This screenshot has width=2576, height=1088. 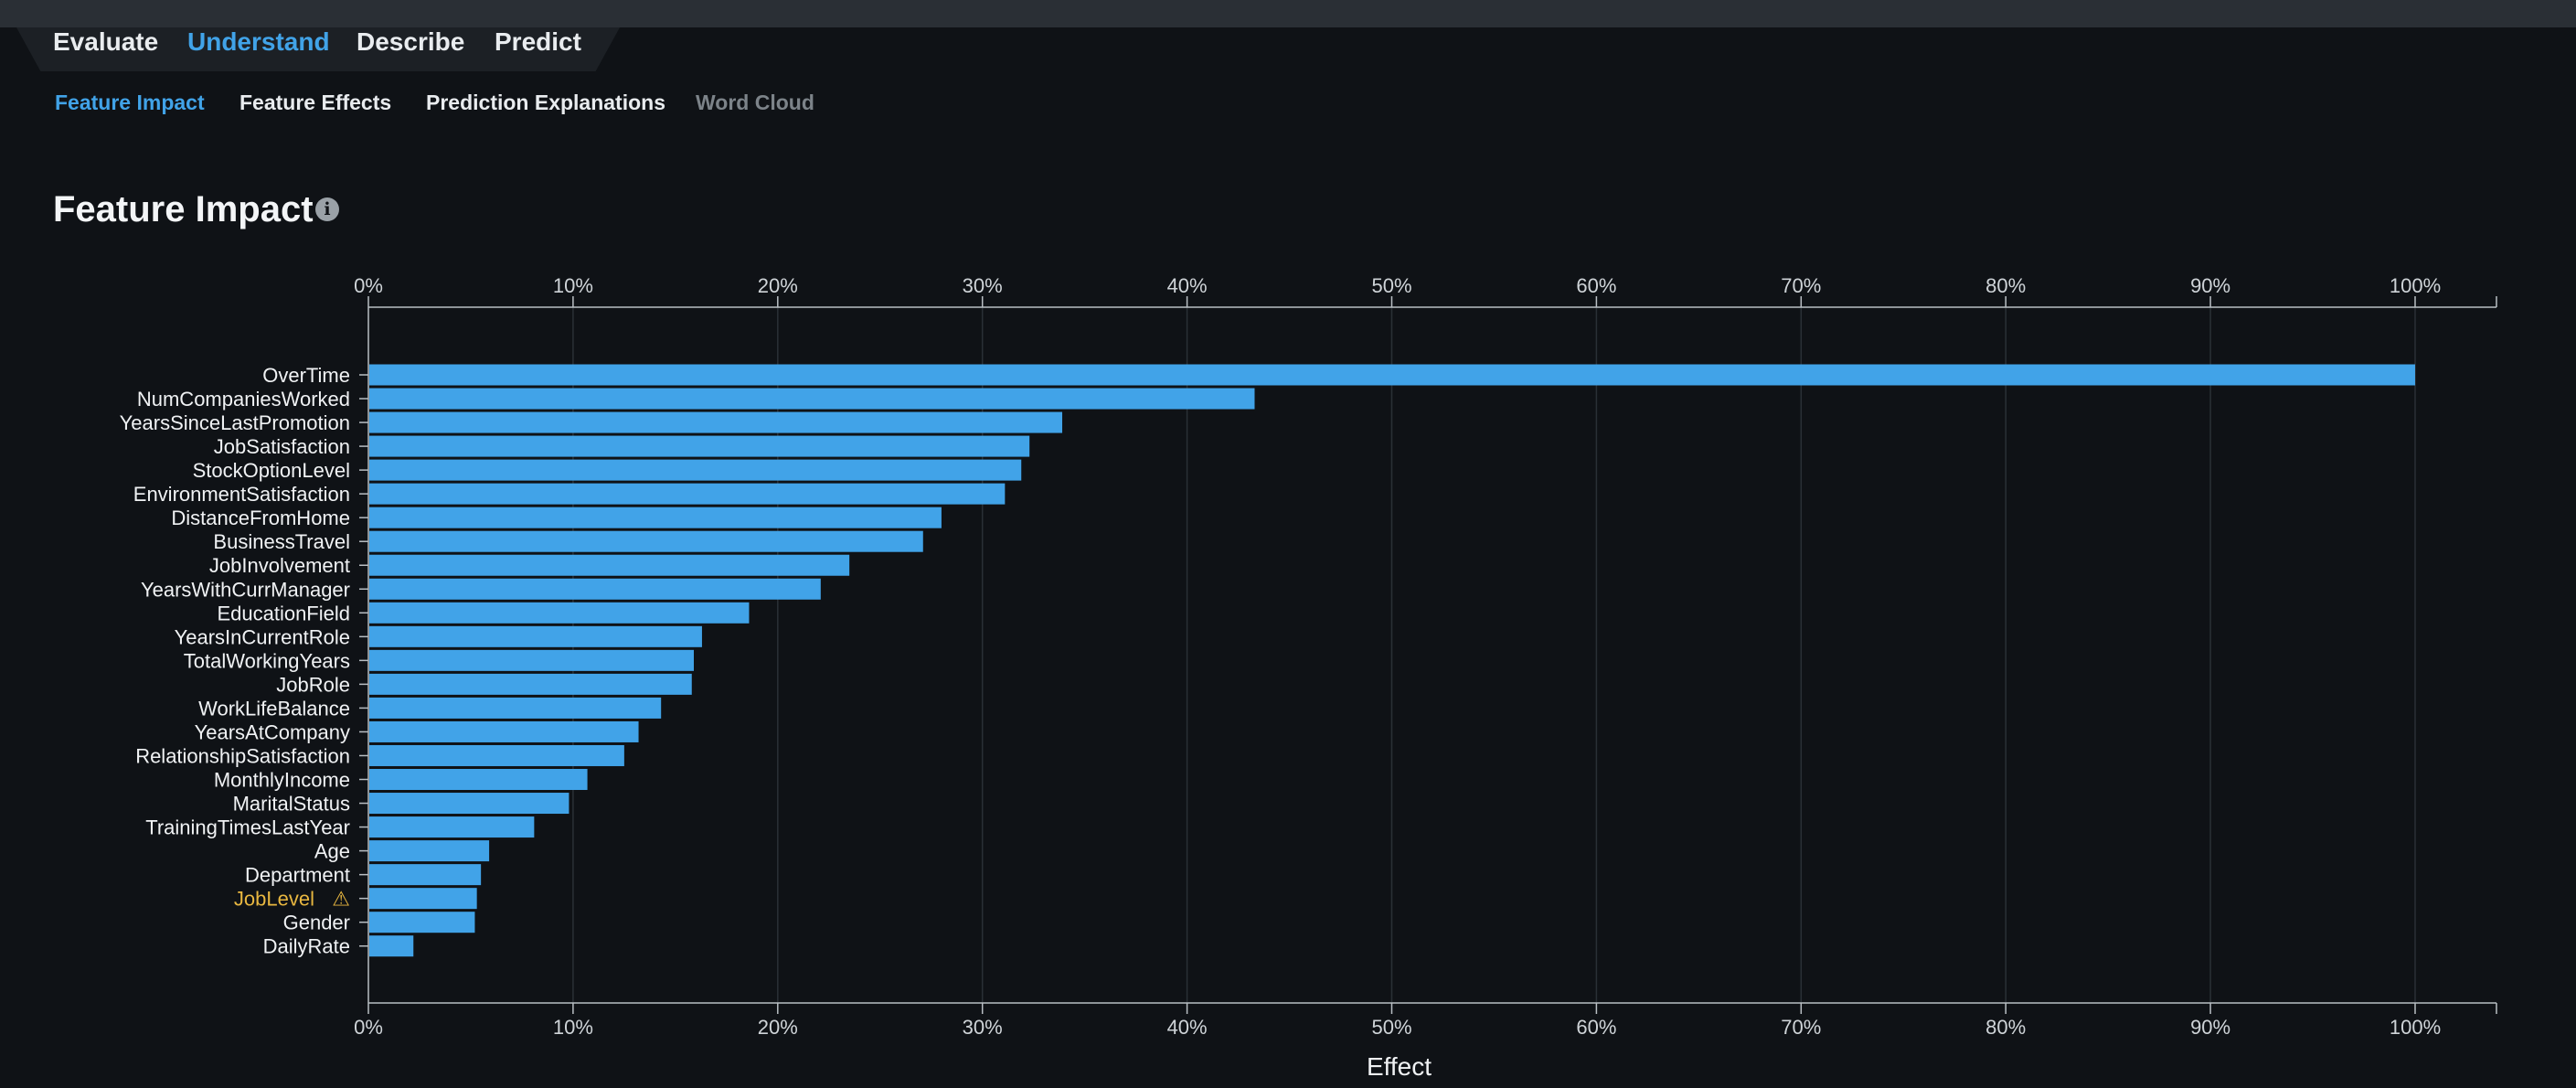 I want to click on bottom-axis-tick-label: 20%, so click(x=778, y=1027).